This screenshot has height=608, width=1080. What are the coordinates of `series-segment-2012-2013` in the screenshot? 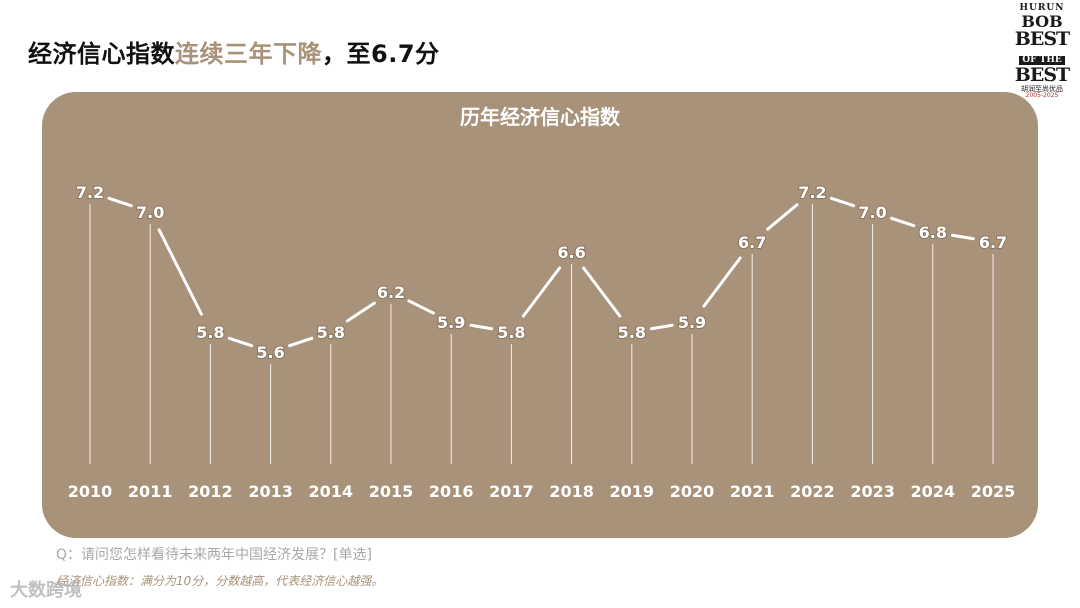 It's located at (240, 342).